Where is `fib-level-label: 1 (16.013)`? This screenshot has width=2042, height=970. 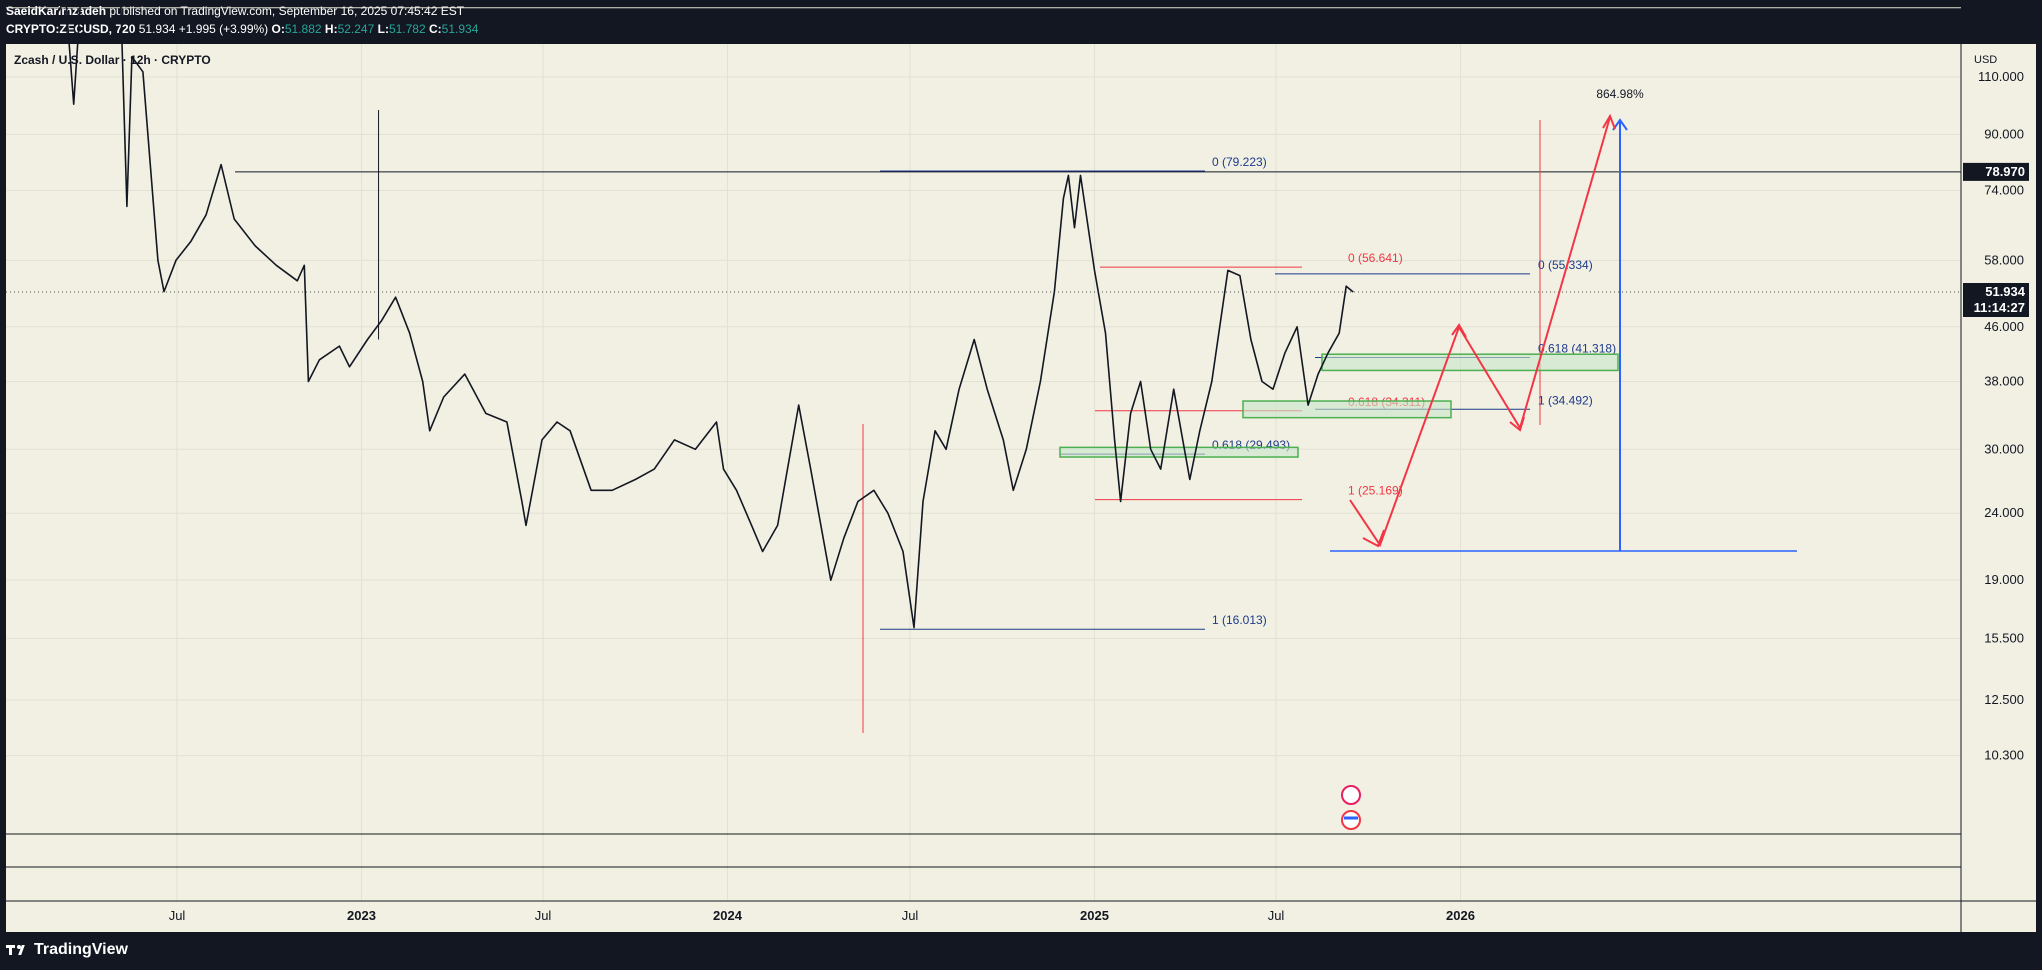
fib-level-label: 1 (16.013) is located at coordinates (1239, 620).